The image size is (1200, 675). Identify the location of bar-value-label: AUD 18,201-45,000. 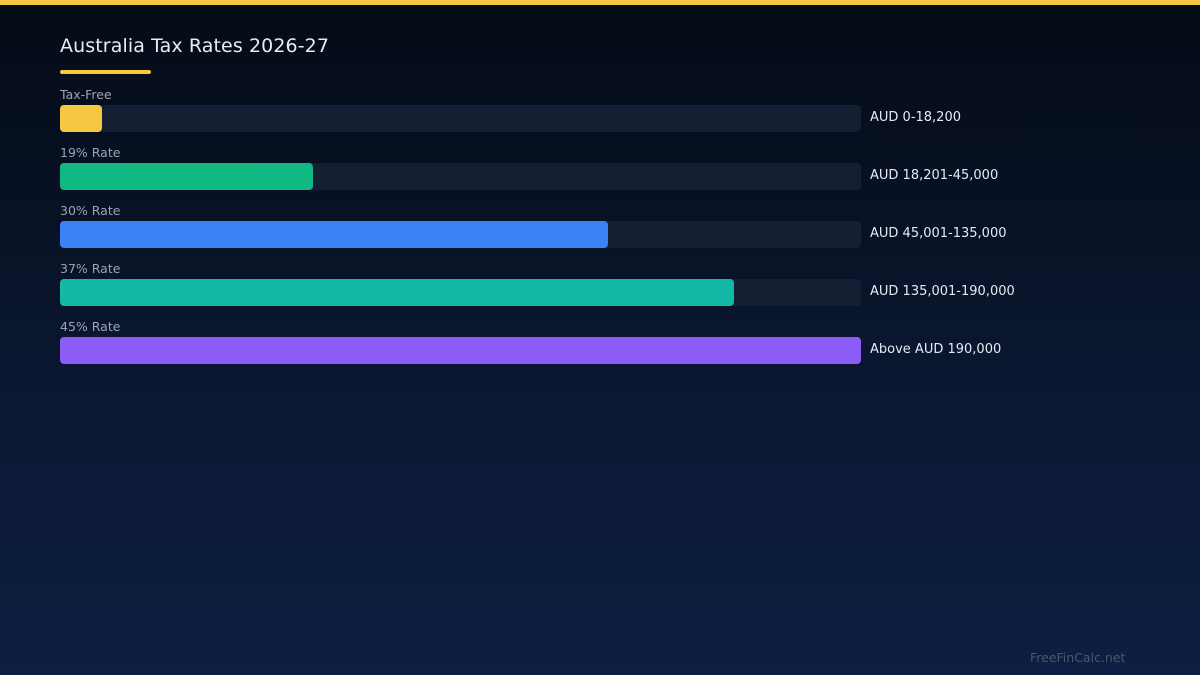
(934, 175).